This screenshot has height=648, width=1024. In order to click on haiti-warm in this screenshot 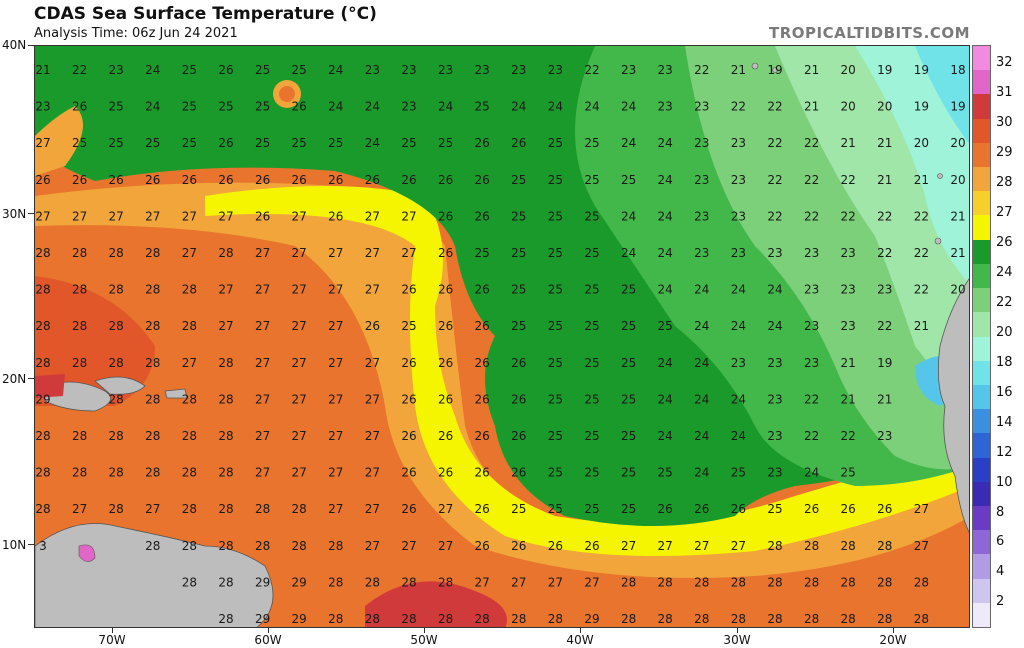, I will do `click(50, 386)`.